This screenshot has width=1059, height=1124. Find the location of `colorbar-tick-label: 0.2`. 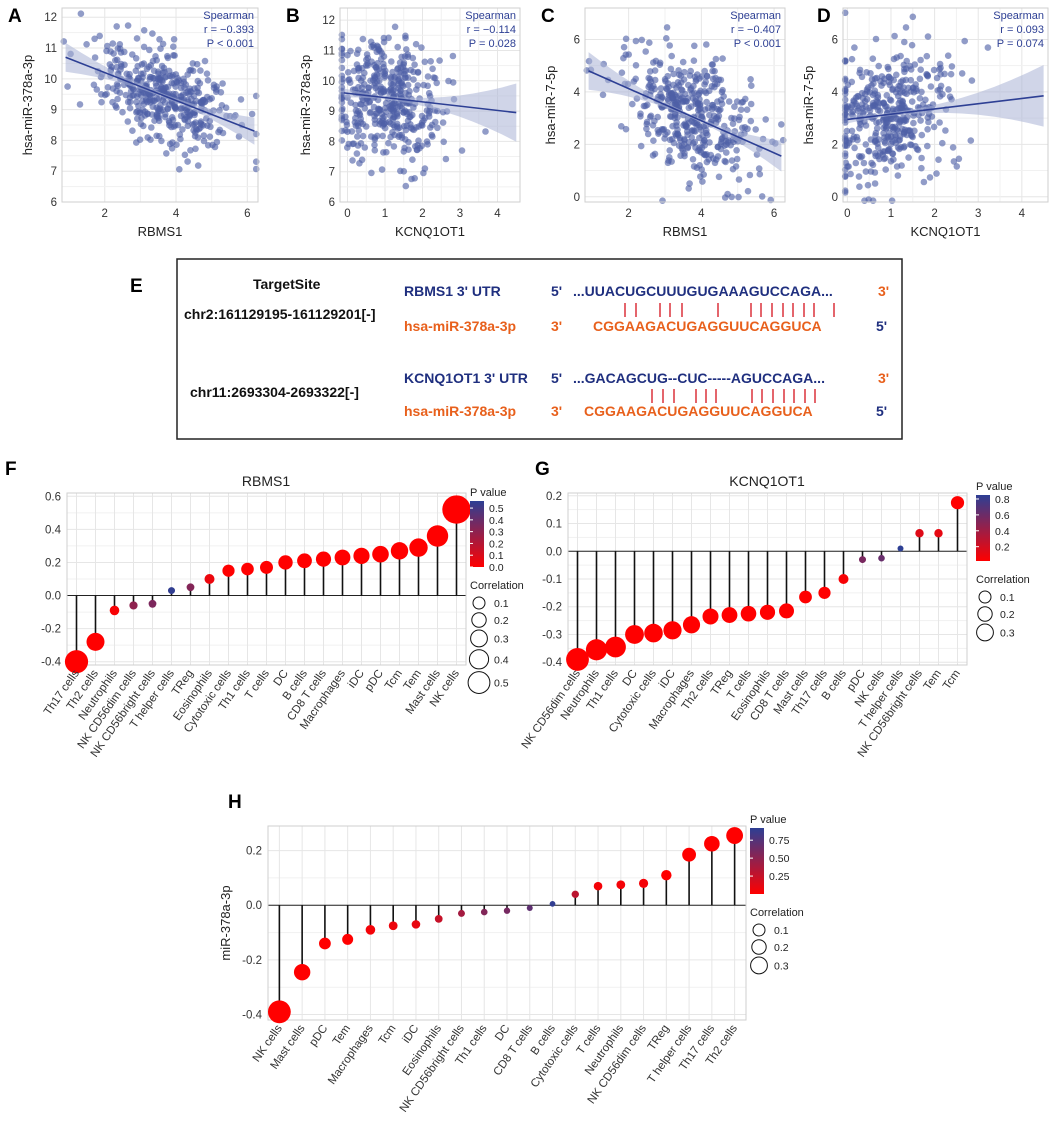

colorbar-tick-label: 0.2 is located at coordinates (496, 544).